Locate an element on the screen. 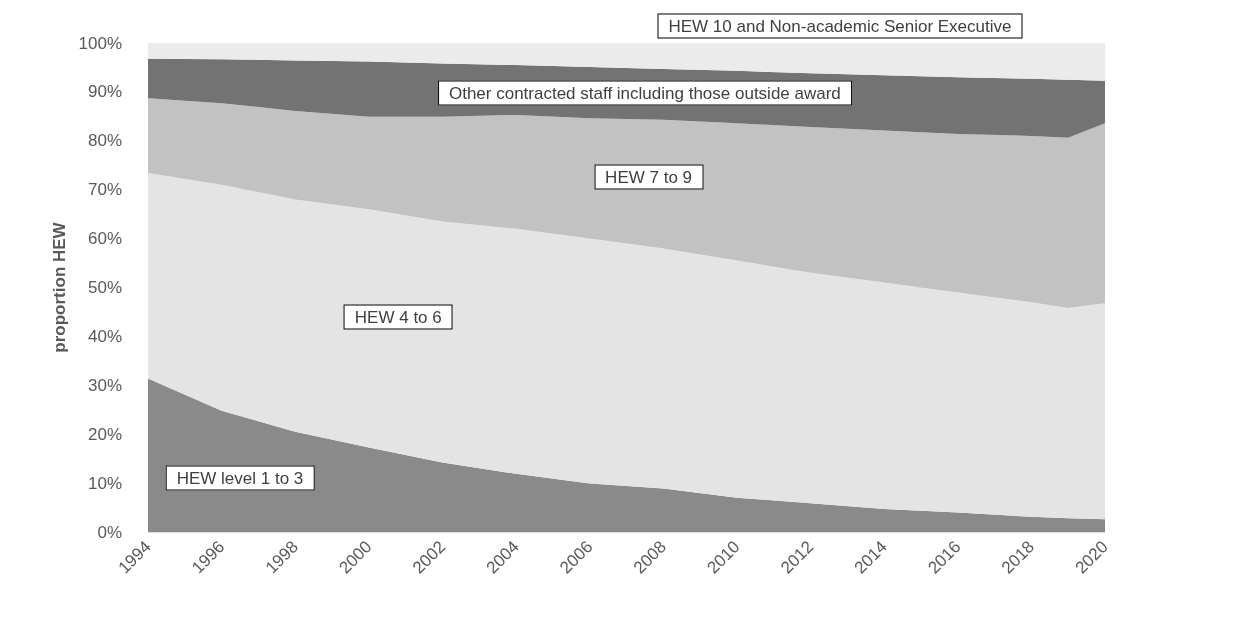  series-label: Other contracted staff including those outside award is located at coordinates (644, 93).